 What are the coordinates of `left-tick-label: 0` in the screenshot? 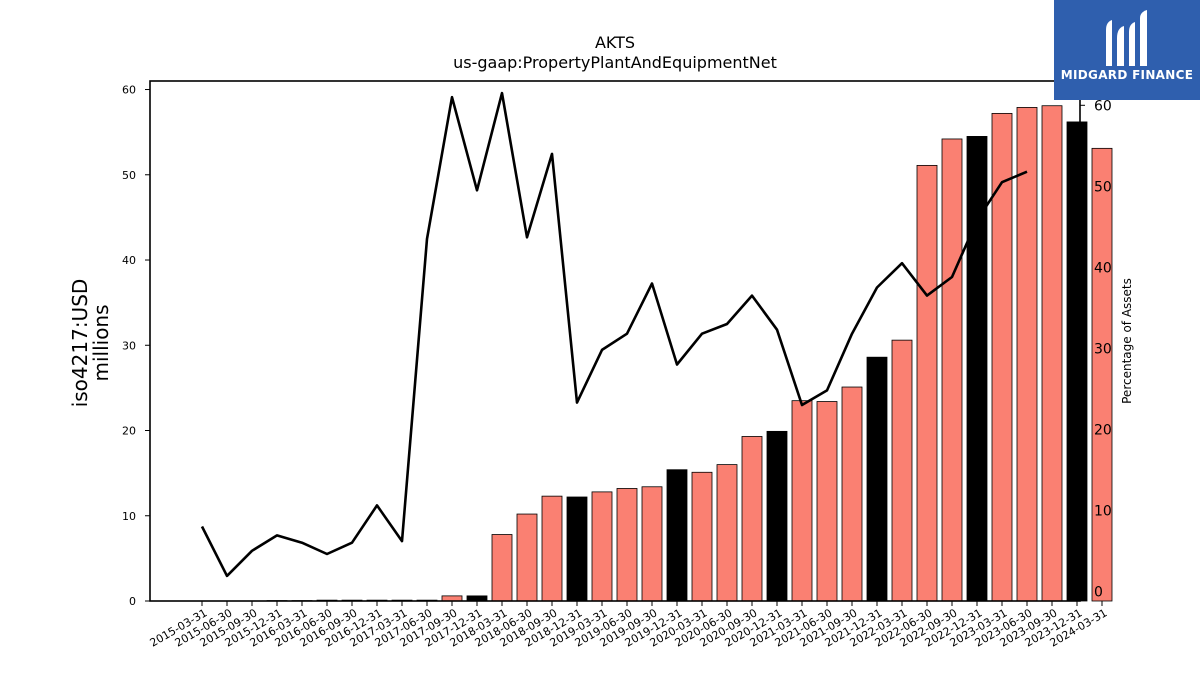 It's located at (132, 601).